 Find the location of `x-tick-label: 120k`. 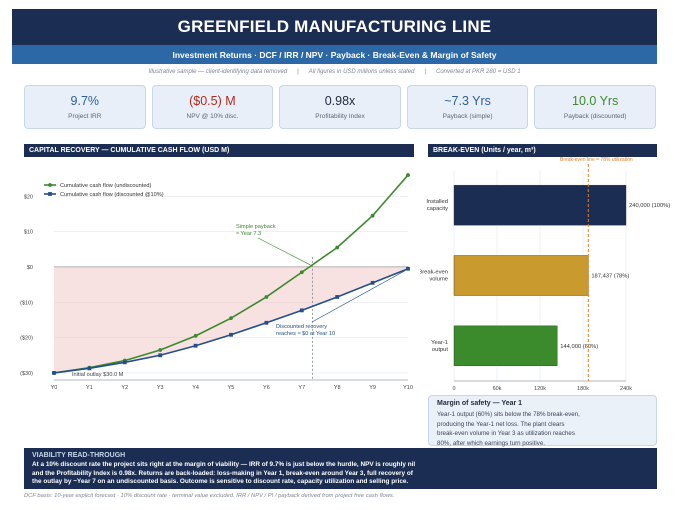

x-tick-label: 120k is located at coordinates (540, 389).